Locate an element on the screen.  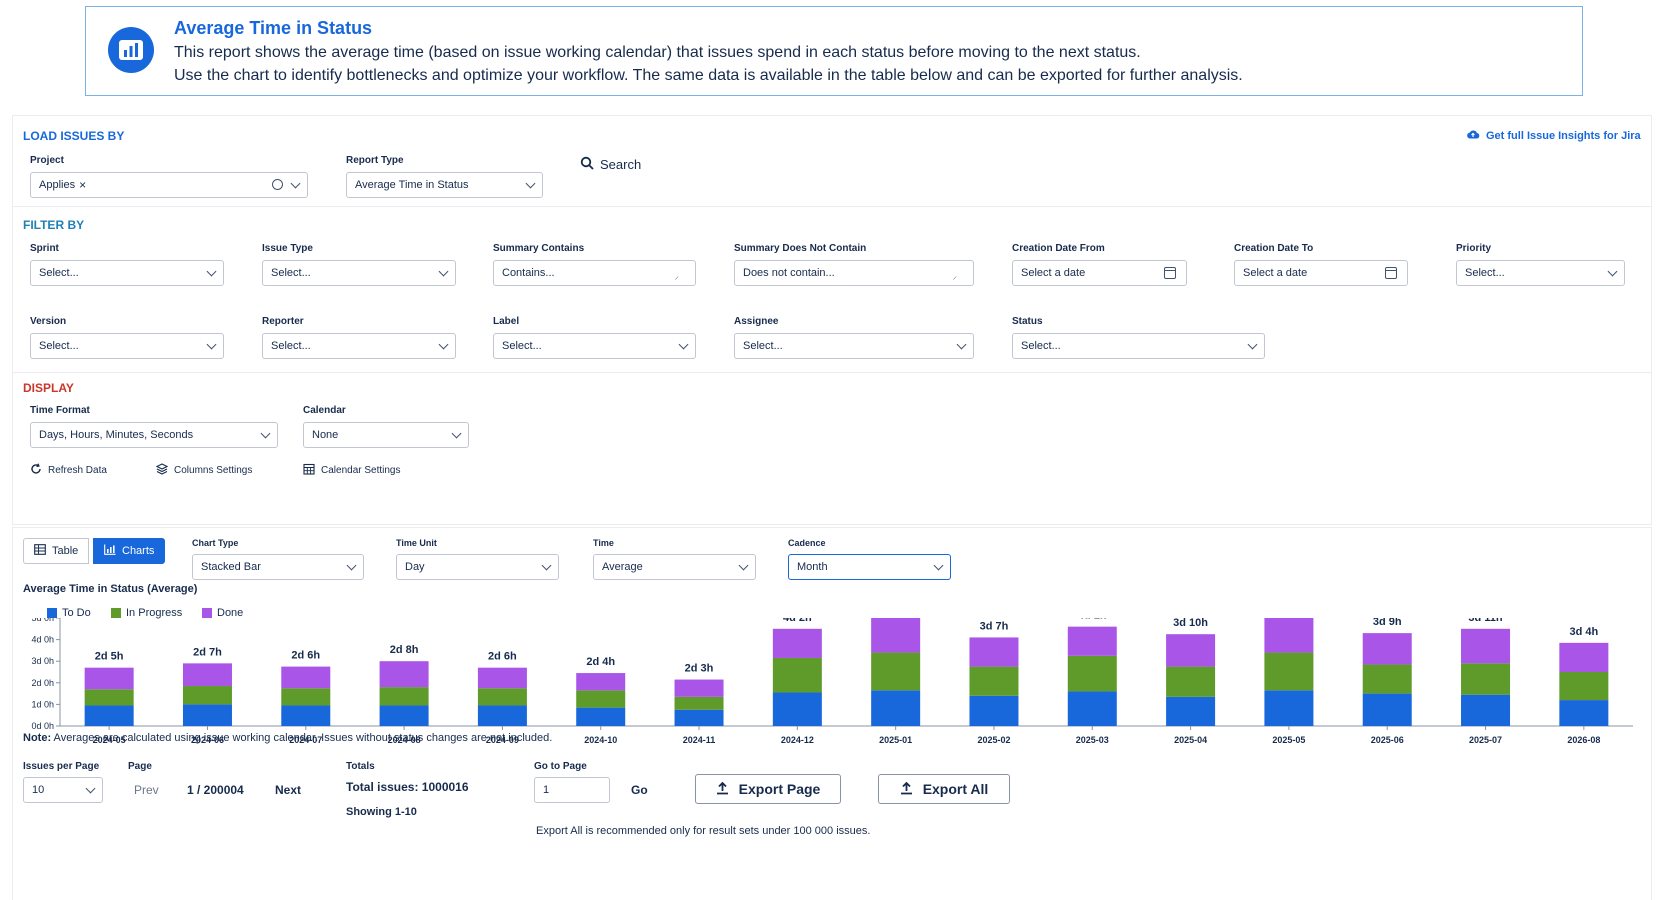
per-page-value: 10 is located at coordinates (38, 790).